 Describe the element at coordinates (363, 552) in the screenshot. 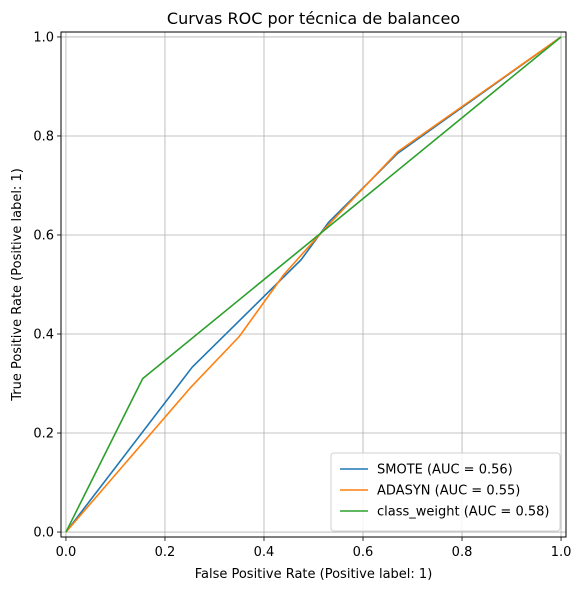

I see `x-tick-label: 0.6` at that location.